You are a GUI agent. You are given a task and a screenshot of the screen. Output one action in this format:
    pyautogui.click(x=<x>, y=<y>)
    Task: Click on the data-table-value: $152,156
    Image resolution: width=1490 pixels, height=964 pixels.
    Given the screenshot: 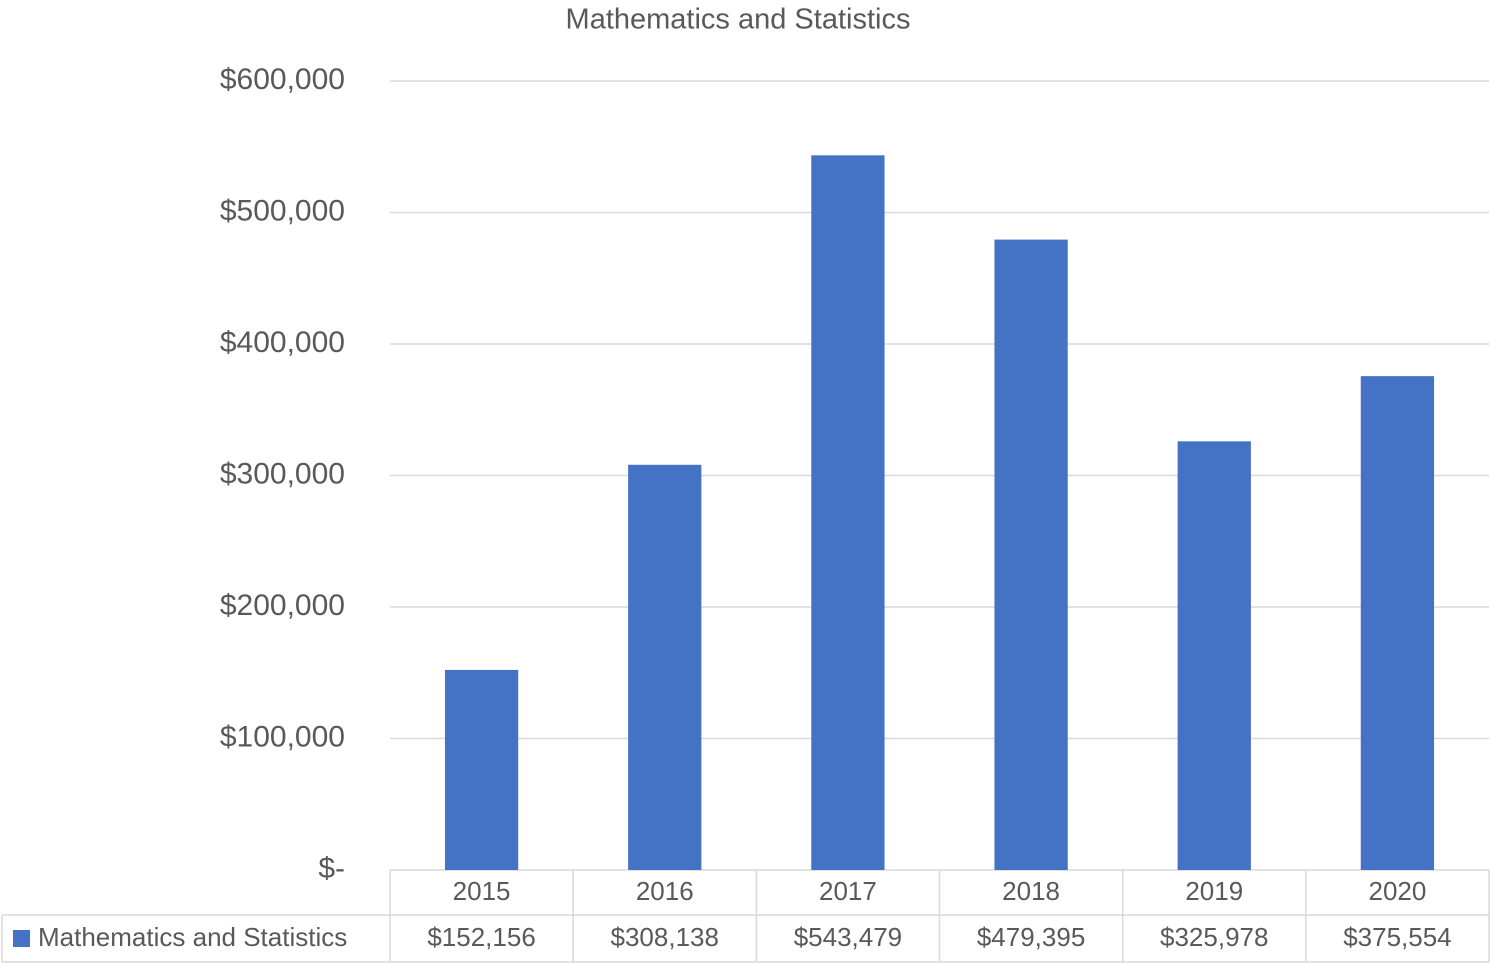 What is the action you would take?
    pyautogui.click(x=481, y=937)
    